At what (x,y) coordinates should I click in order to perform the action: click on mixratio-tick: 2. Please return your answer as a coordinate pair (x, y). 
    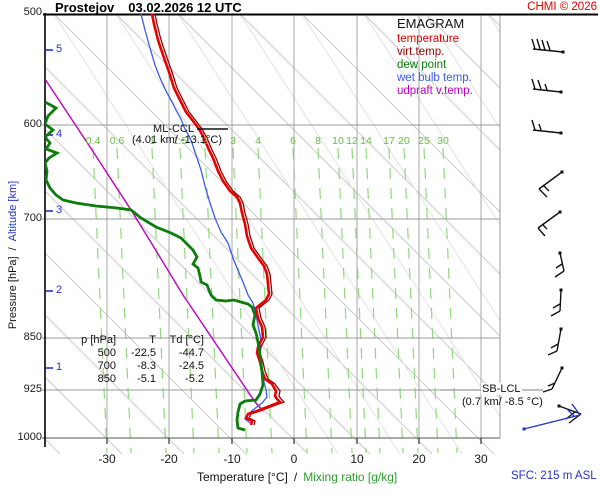
    Looking at the image, I should click on (205, 141).